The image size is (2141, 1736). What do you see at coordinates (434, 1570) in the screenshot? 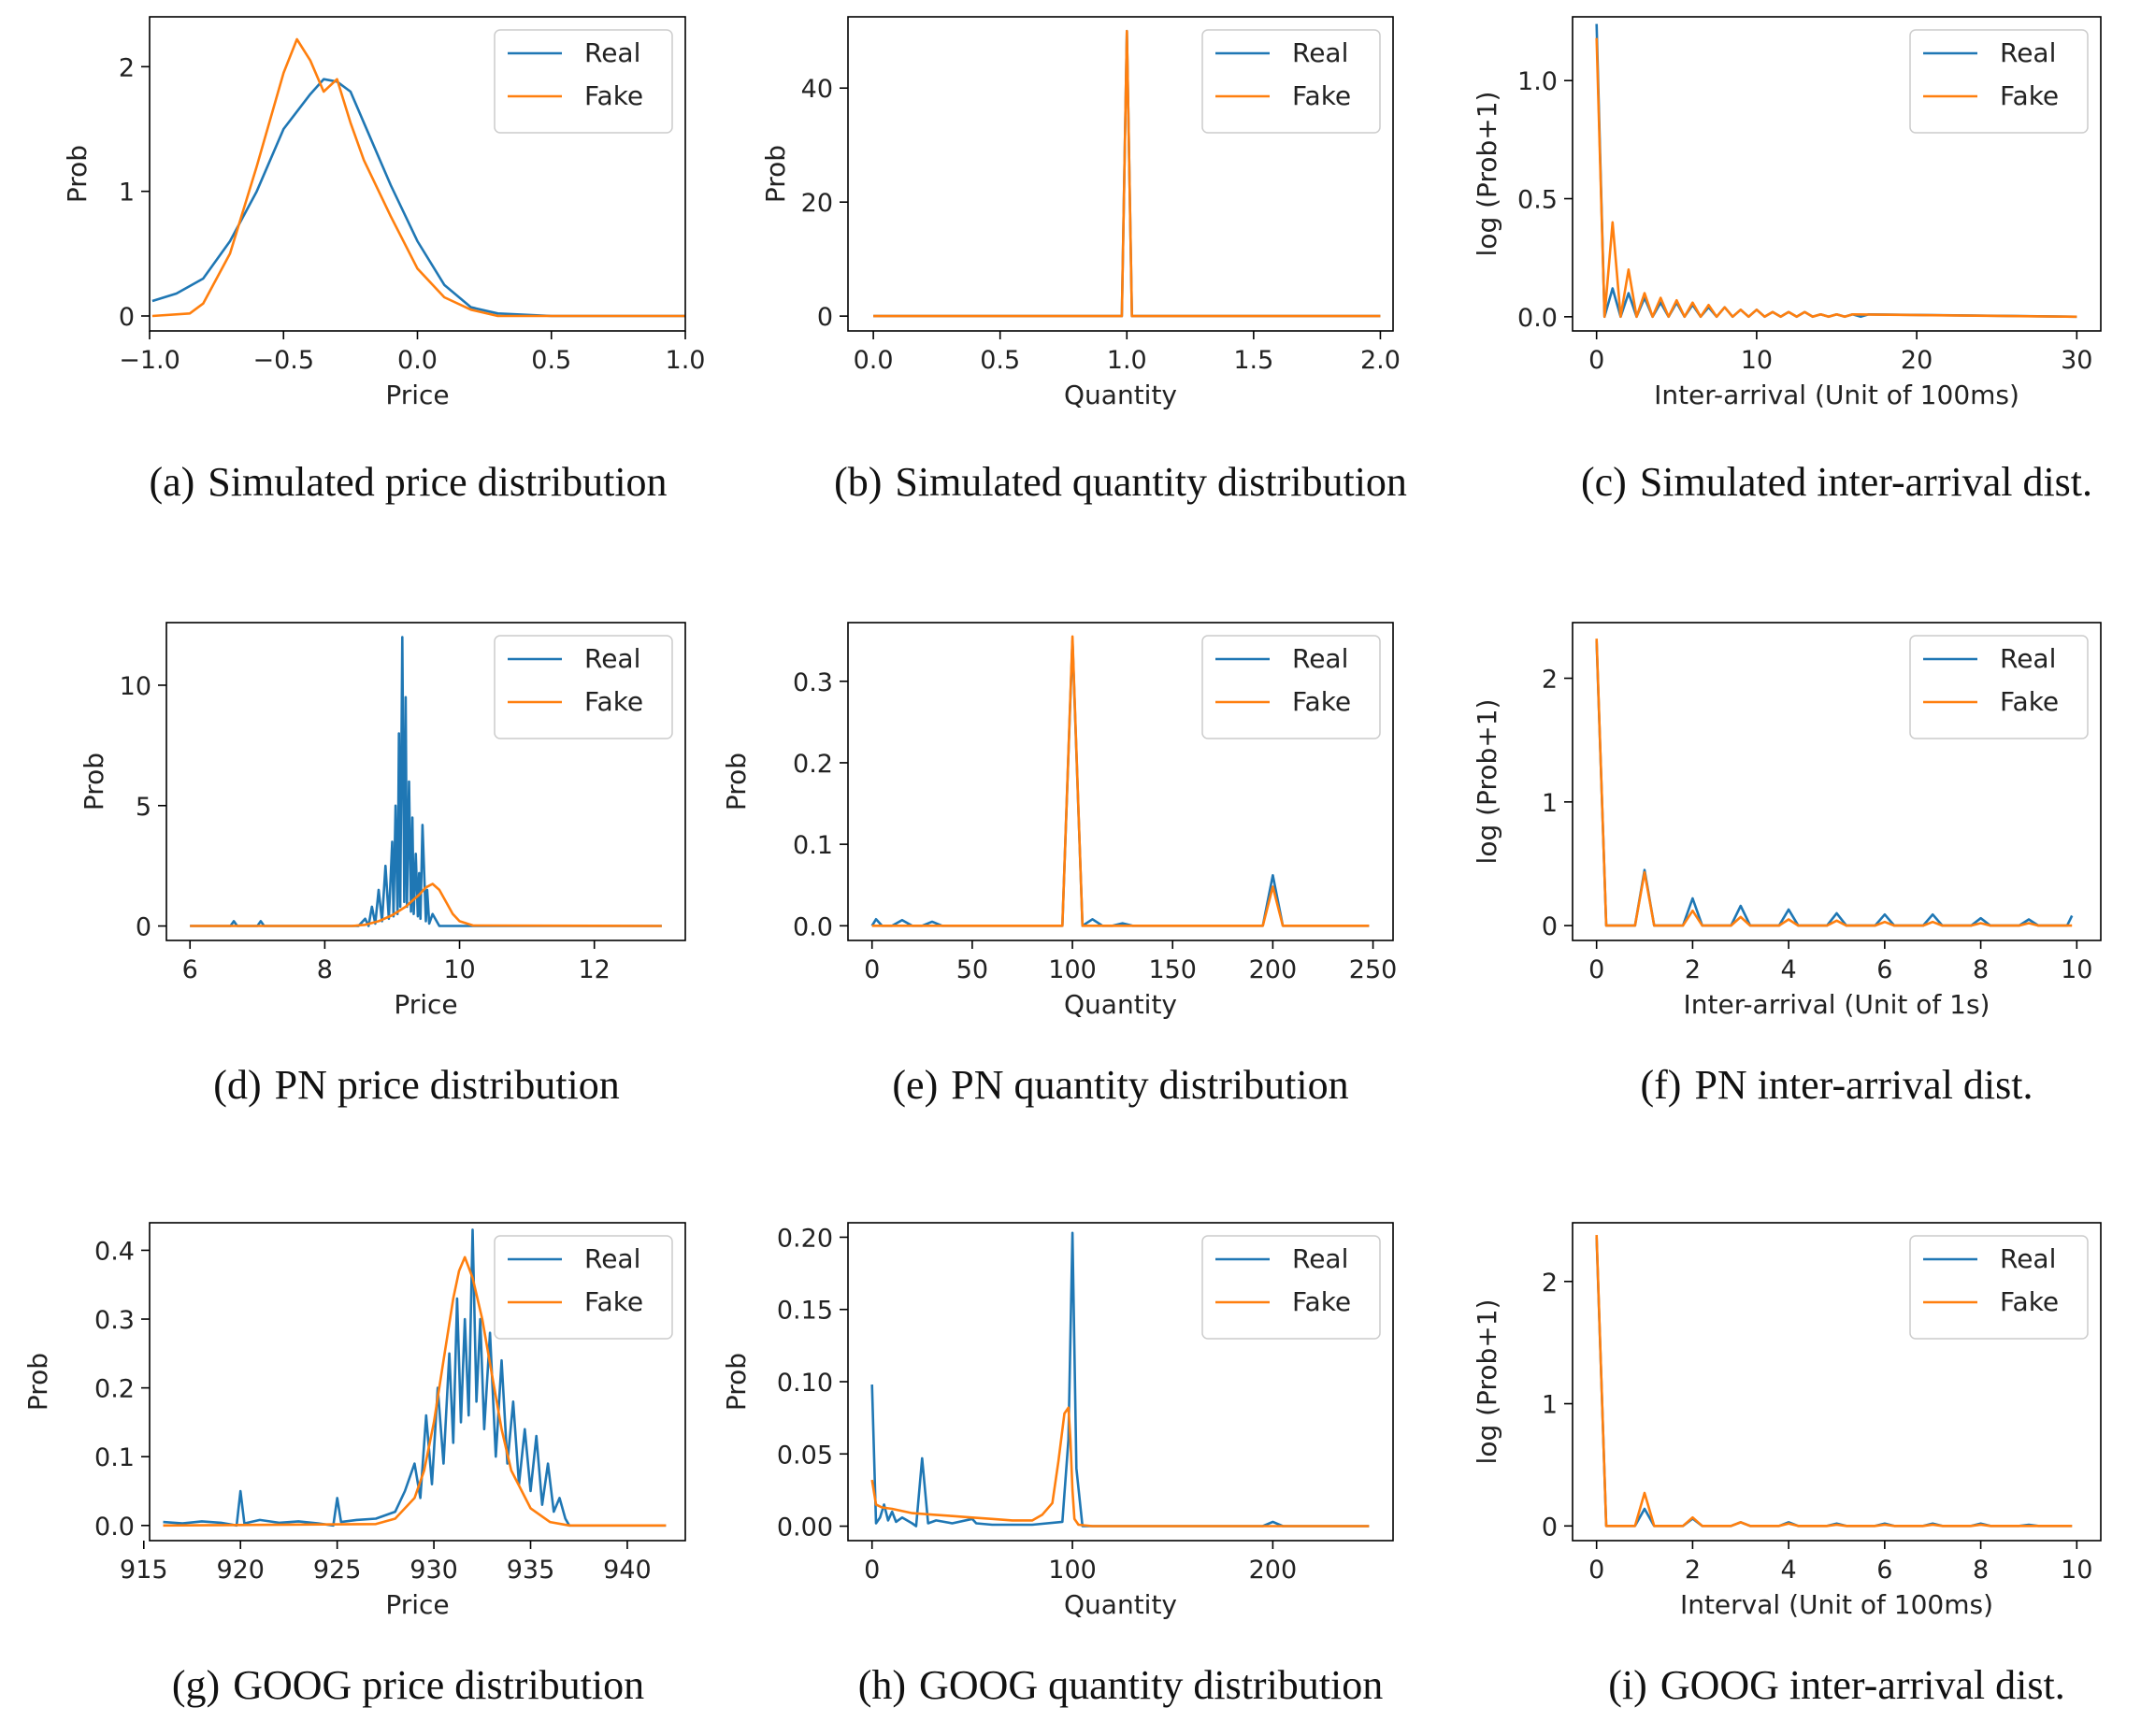
I see `x-tick-label: 930` at bounding box center [434, 1570].